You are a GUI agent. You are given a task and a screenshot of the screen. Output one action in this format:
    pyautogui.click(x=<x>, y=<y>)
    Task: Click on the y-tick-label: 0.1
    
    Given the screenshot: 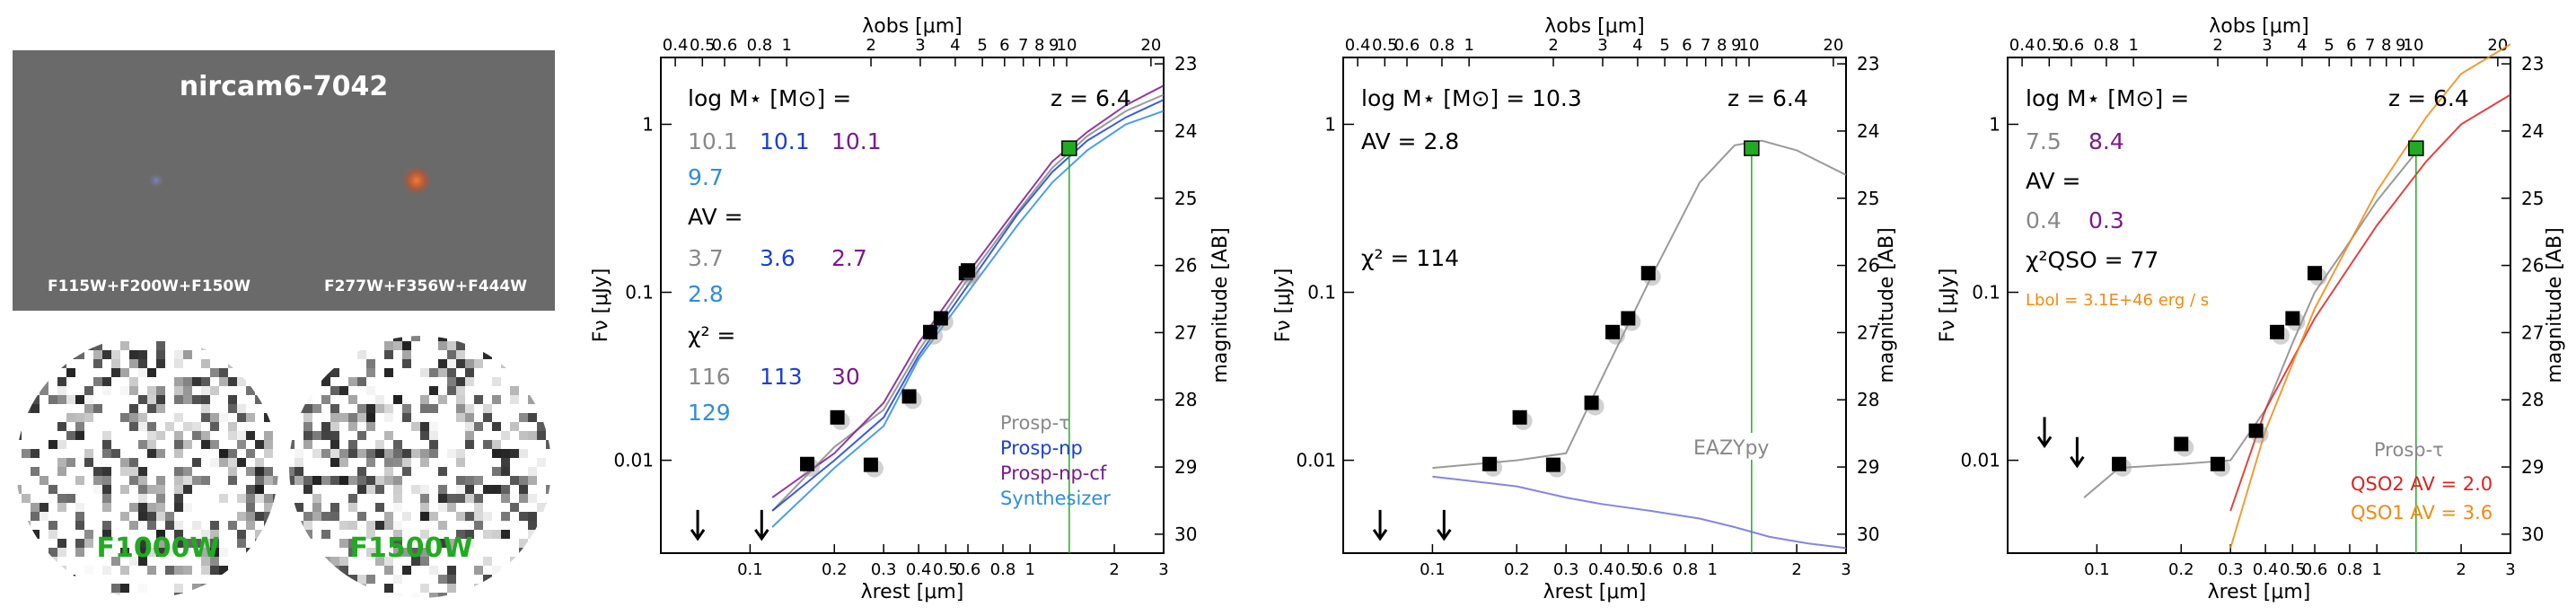 What is the action you would take?
    pyautogui.click(x=1321, y=293)
    